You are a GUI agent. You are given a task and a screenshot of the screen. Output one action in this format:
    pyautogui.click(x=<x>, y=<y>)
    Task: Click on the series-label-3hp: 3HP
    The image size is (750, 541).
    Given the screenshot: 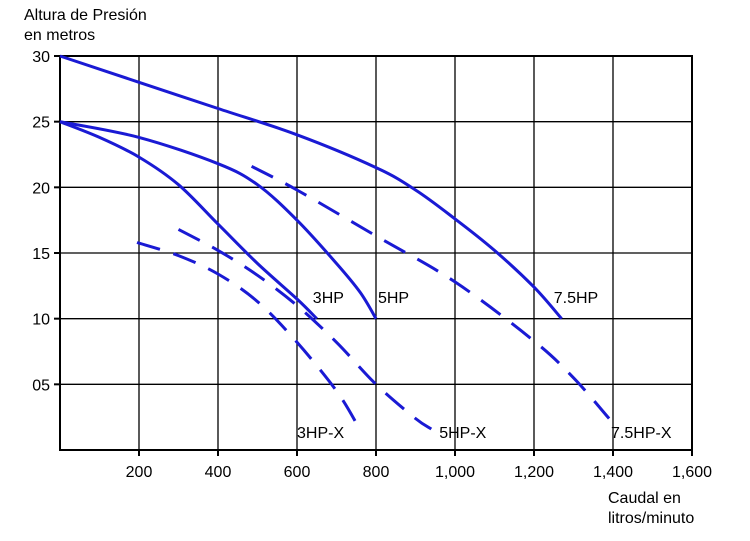 What is the action you would take?
    pyautogui.click(x=328, y=298)
    